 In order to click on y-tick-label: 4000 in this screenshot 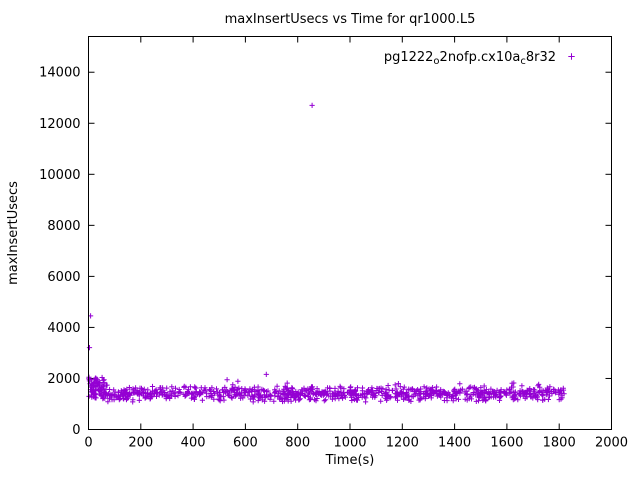, I will do `click(63, 328)`.